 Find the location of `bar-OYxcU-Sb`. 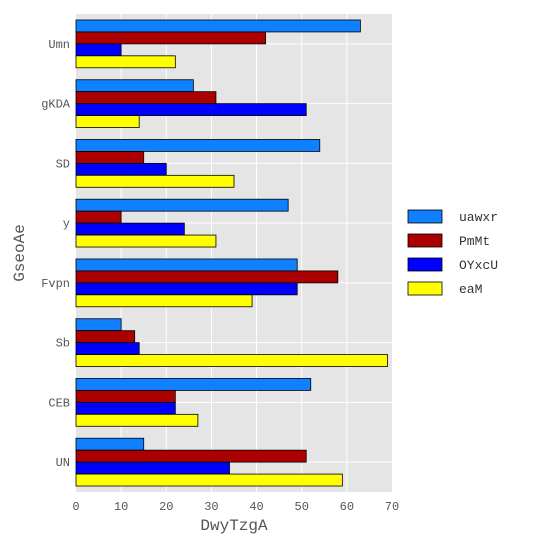

bar-OYxcU-Sb is located at coordinates (107, 348).